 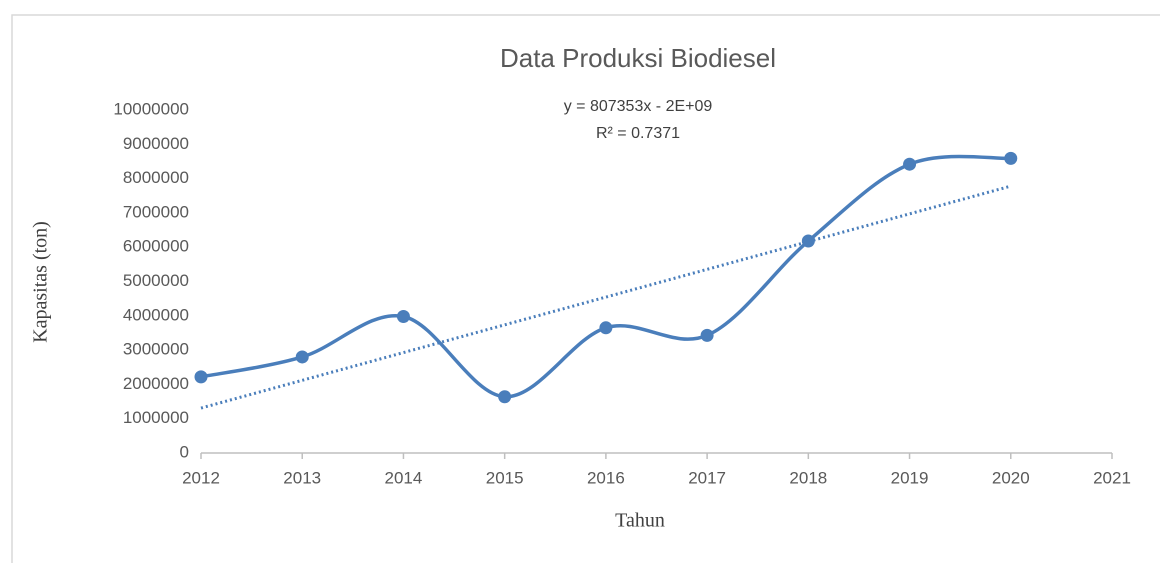 I want to click on y-tick-label: 5000000, so click(x=156, y=280).